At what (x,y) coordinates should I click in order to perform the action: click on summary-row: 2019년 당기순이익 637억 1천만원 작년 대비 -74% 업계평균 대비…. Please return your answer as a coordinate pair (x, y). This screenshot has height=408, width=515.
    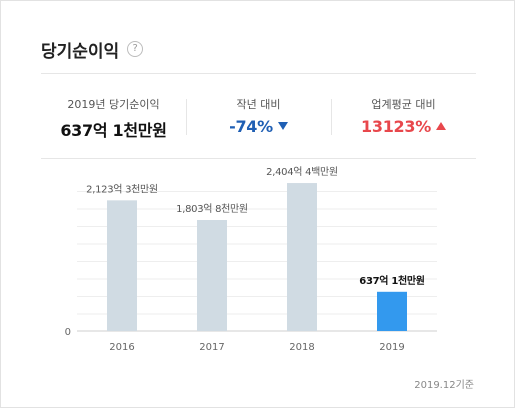
    Looking at the image, I should click on (258, 119).